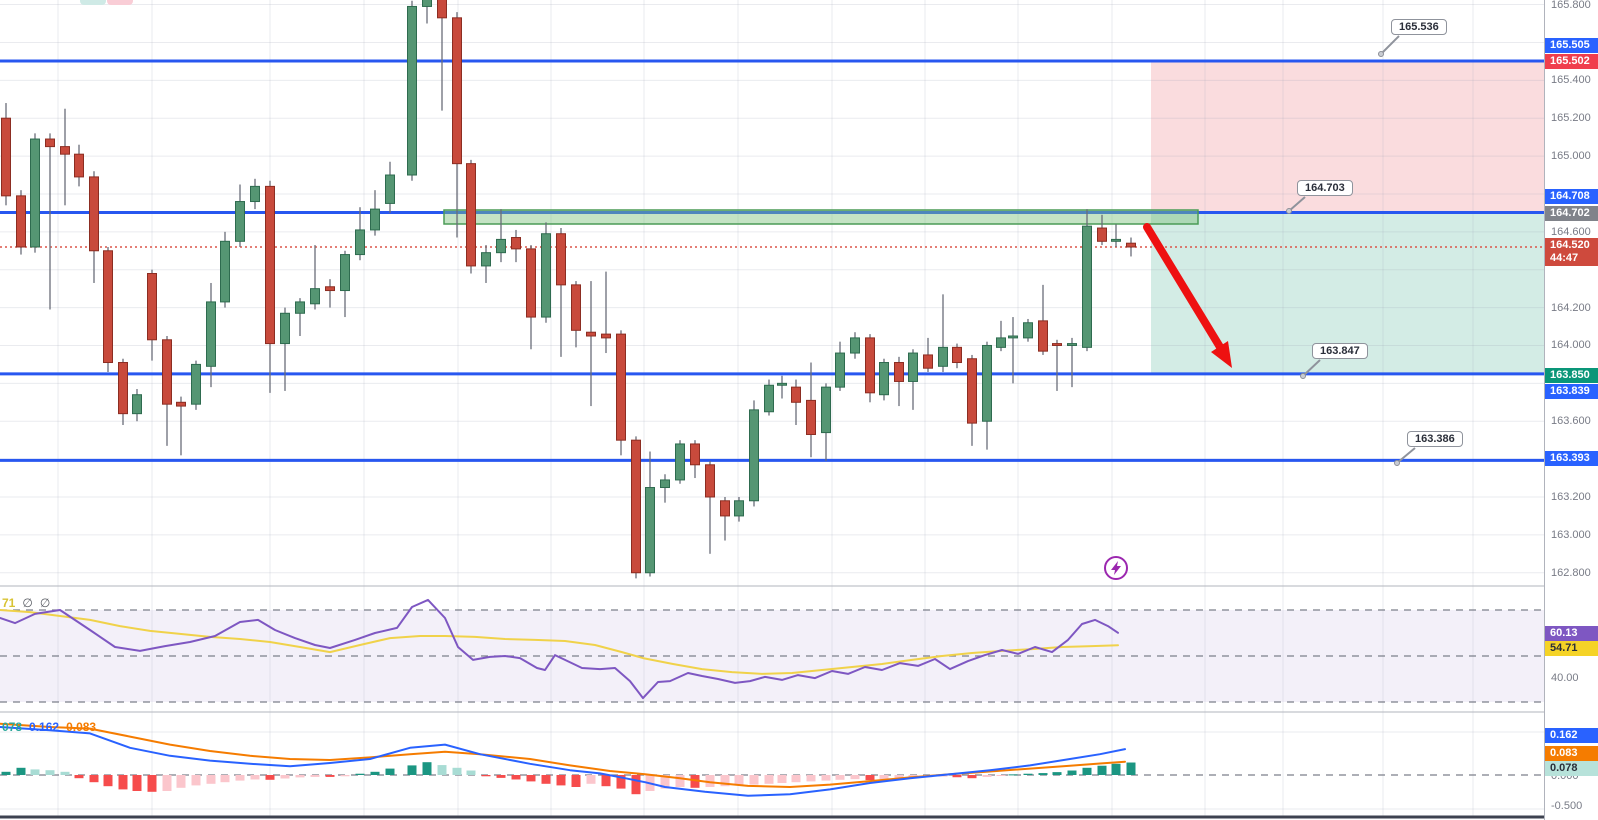 This screenshot has width=1598, height=820. I want to click on price-callout: 163.847, so click(1340, 351).